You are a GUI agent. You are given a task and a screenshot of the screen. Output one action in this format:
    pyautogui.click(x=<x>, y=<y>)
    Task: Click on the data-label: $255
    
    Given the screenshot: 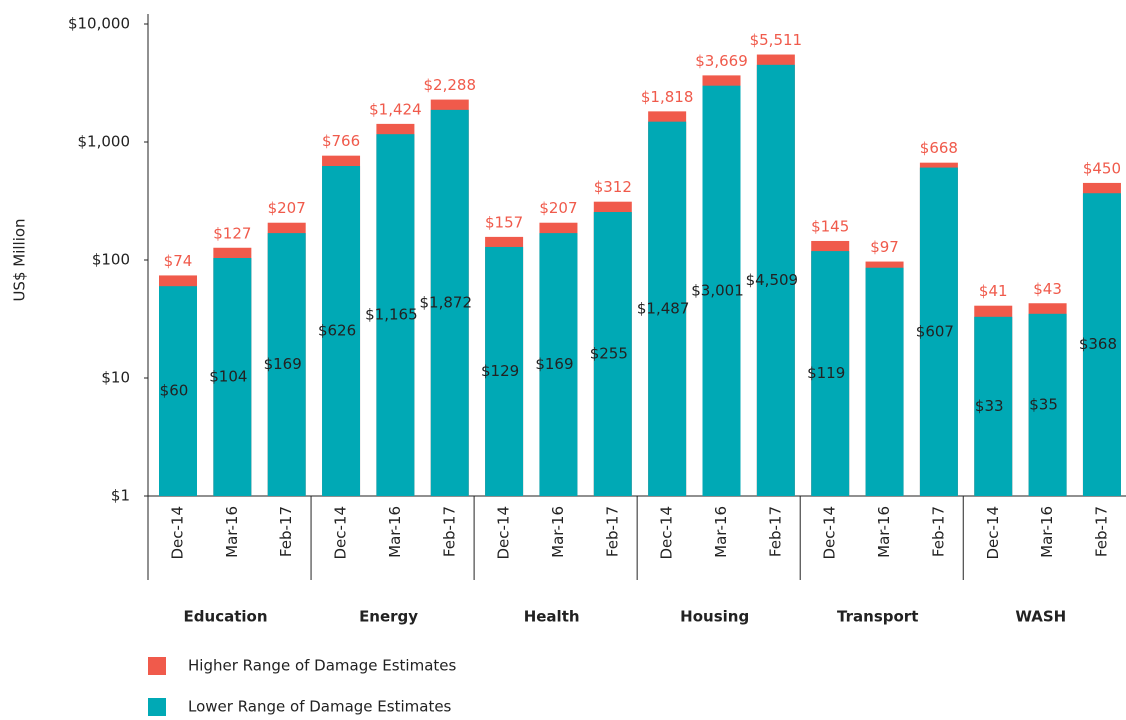 What is the action you would take?
    pyautogui.click(x=609, y=354)
    